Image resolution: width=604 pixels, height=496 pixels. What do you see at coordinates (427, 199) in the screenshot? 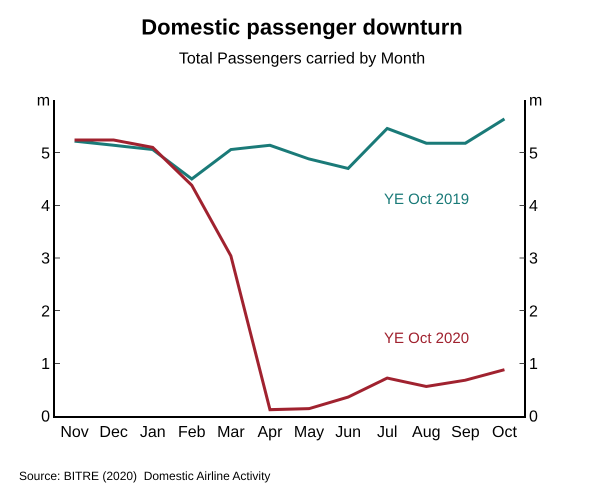
I see `text: YE Oct 2019` at bounding box center [427, 199].